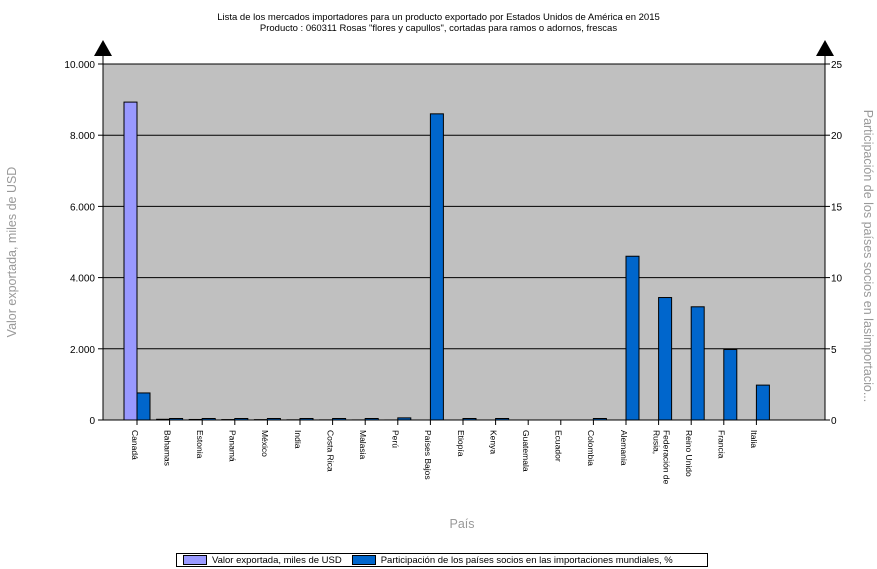 This screenshot has height=569, width=877. I want to click on y-tick-label: 8.000, so click(82, 136).